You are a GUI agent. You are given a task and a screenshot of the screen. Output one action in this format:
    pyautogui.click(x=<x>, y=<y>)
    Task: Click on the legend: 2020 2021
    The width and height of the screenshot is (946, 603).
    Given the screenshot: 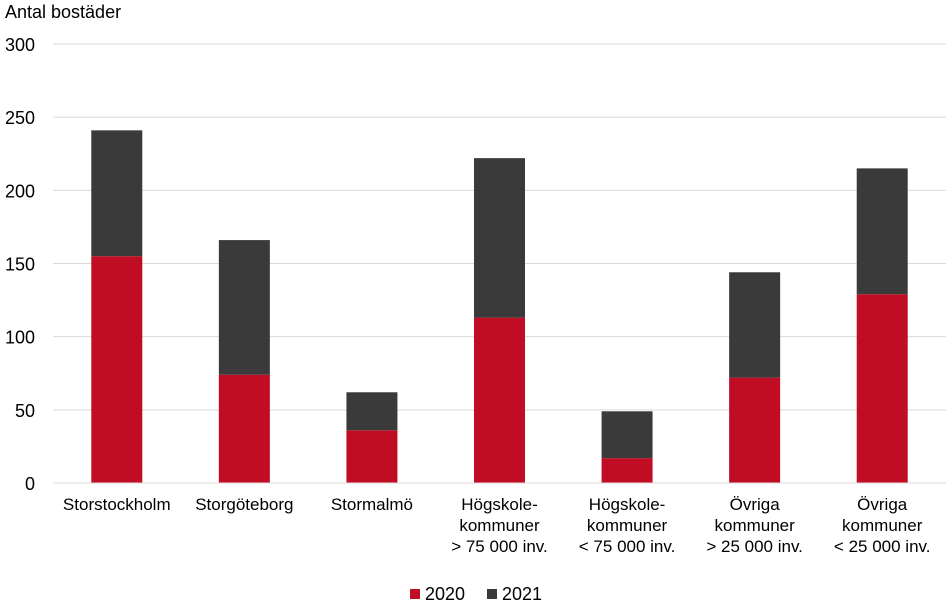 What is the action you would take?
    pyautogui.click(x=476, y=593)
    